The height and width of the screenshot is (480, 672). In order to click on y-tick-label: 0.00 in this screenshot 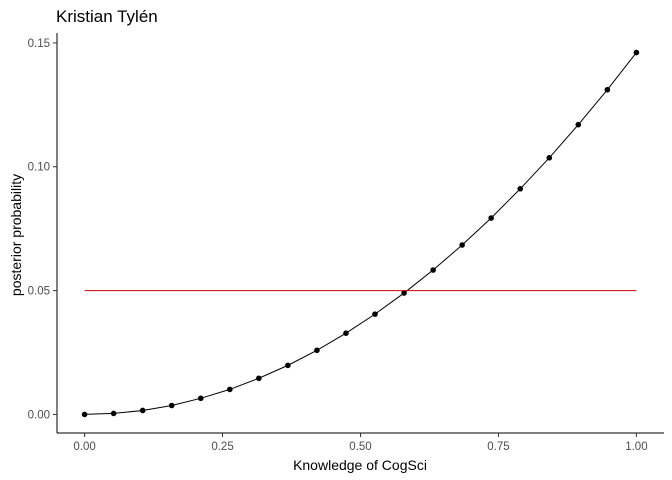, I will do `click(39, 415)`.